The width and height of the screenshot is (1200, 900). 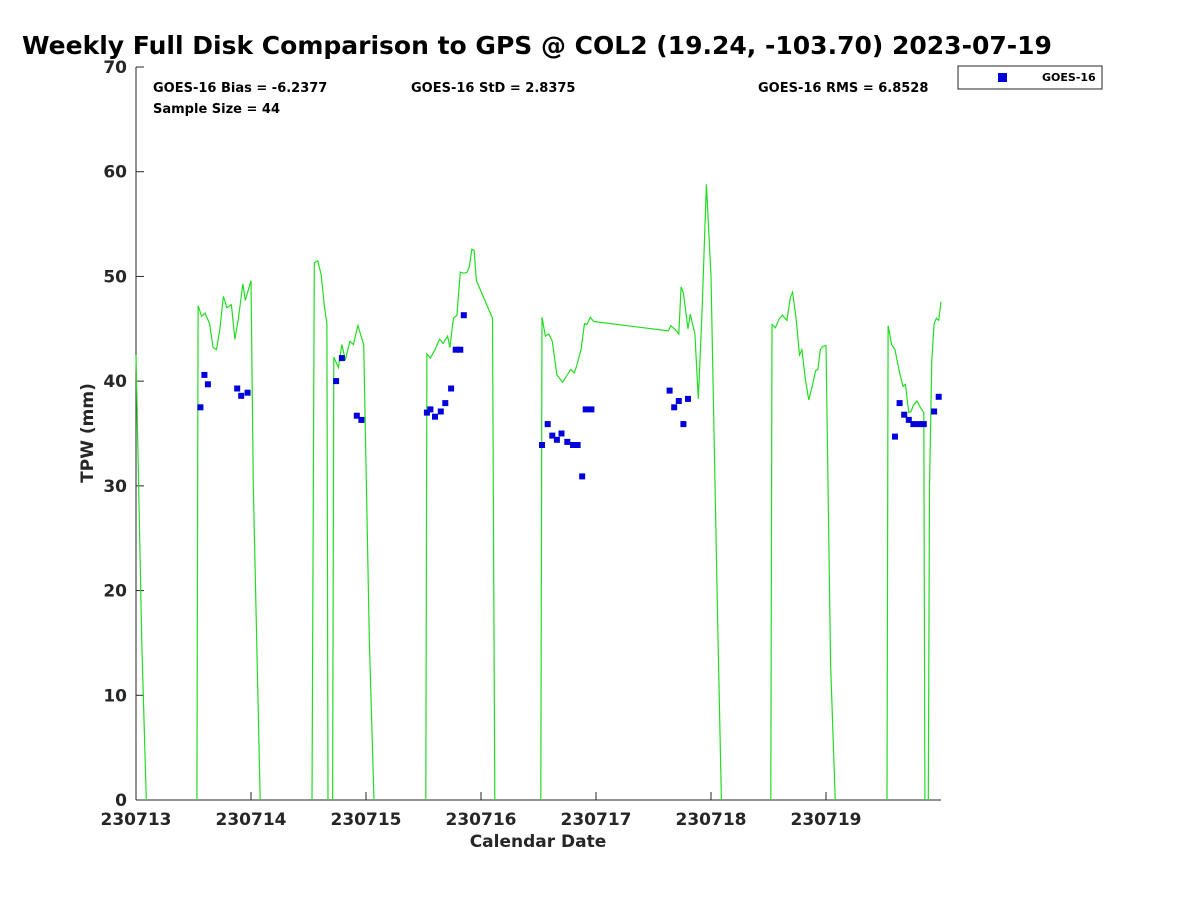 What do you see at coordinates (115, 277) in the screenshot?
I see `y-tick-label: 50` at bounding box center [115, 277].